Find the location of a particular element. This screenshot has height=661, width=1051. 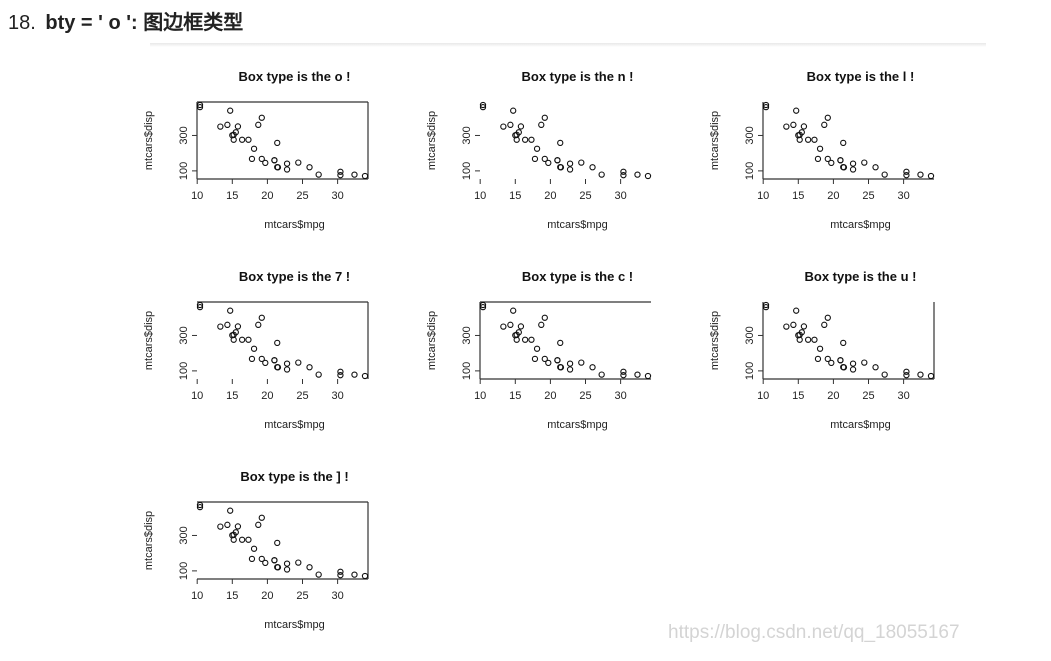

panel-title: Box type is the l ! is located at coordinates (861, 76).